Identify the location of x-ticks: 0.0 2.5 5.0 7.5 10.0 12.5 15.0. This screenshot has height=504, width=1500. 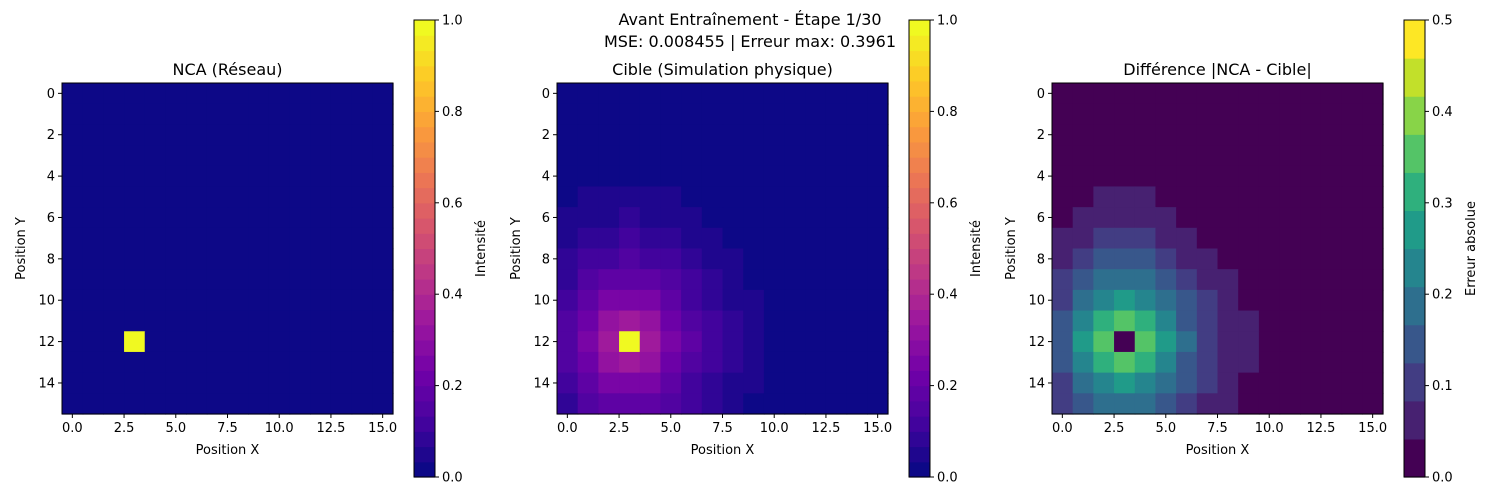
(724, 425).